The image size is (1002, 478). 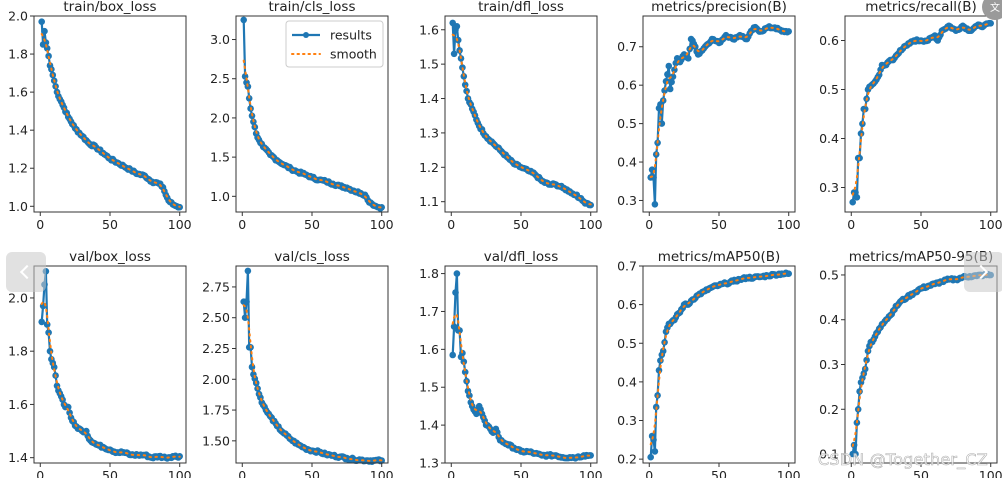 What do you see at coordinates (216, 317) in the screenshot?
I see `y-tick-label: 2.50` at bounding box center [216, 317].